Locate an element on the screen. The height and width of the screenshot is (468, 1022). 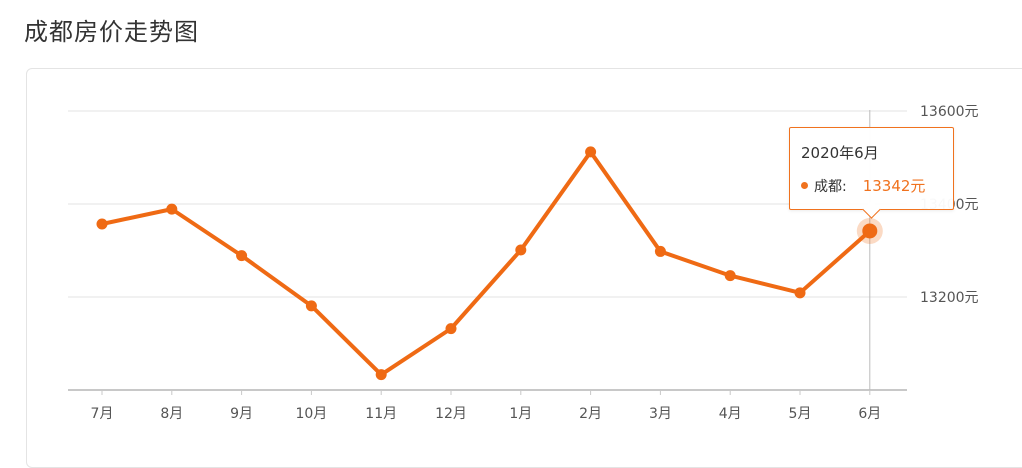
x-tick-label: 7月 is located at coordinates (102, 414).